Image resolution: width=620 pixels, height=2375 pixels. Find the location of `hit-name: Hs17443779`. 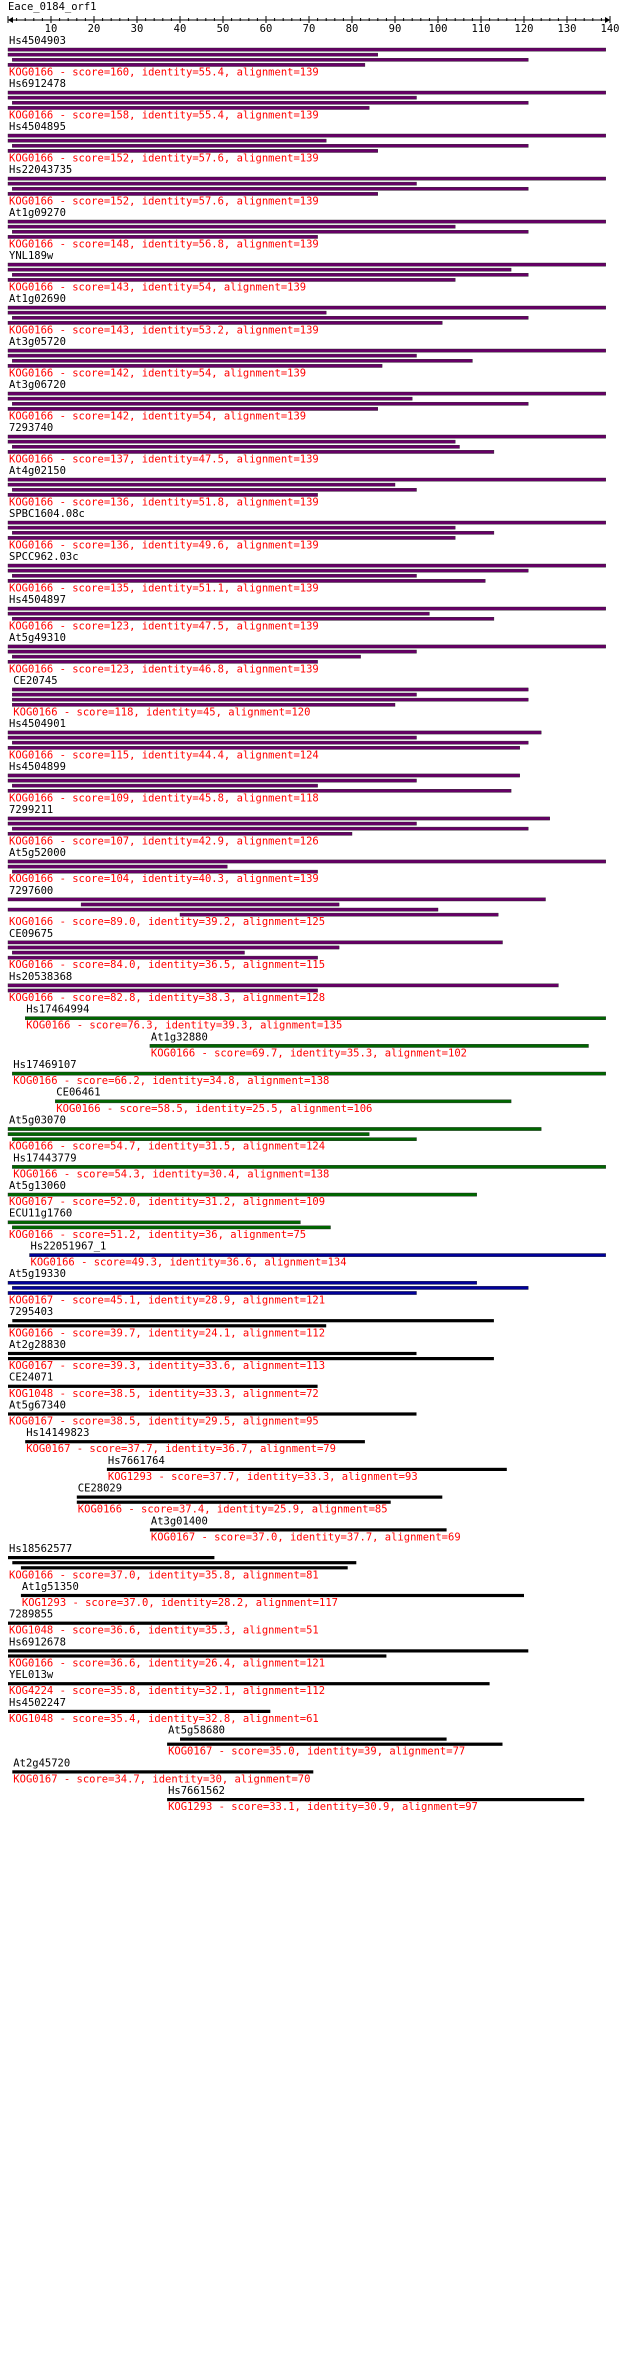

hit-name: Hs17443779 is located at coordinates (44, 1158).